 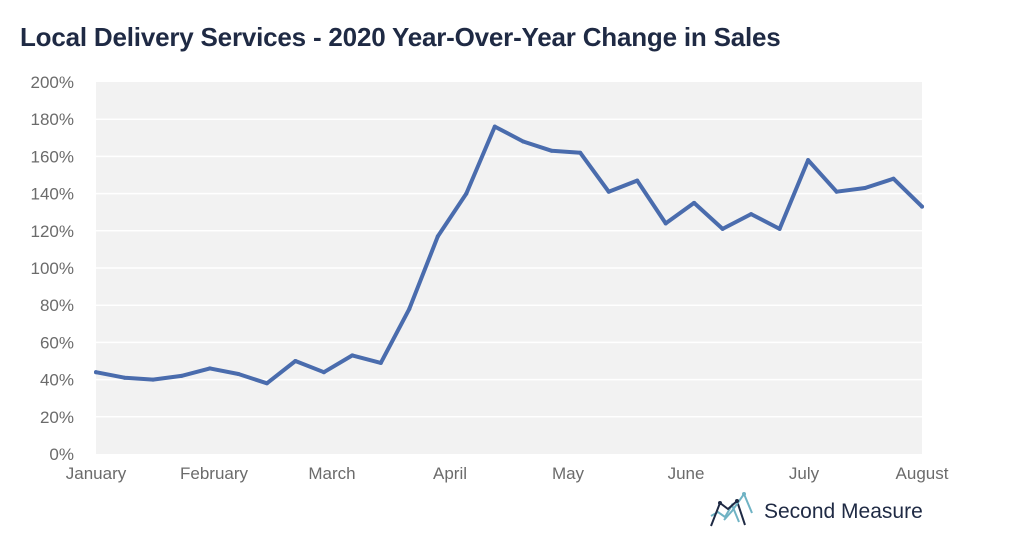 I want to click on y-tick-label: 180%, so click(x=52, y=119).